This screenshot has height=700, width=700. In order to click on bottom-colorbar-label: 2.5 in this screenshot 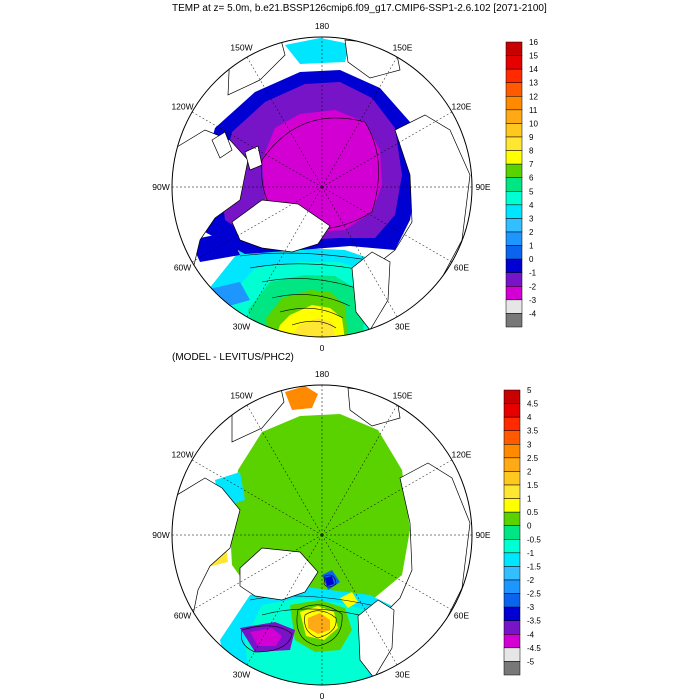, I will do `click(533, 458)`.